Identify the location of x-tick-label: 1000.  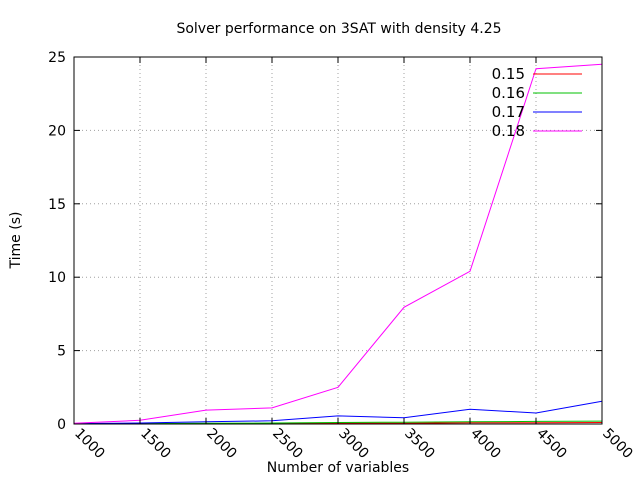
(89, 444).